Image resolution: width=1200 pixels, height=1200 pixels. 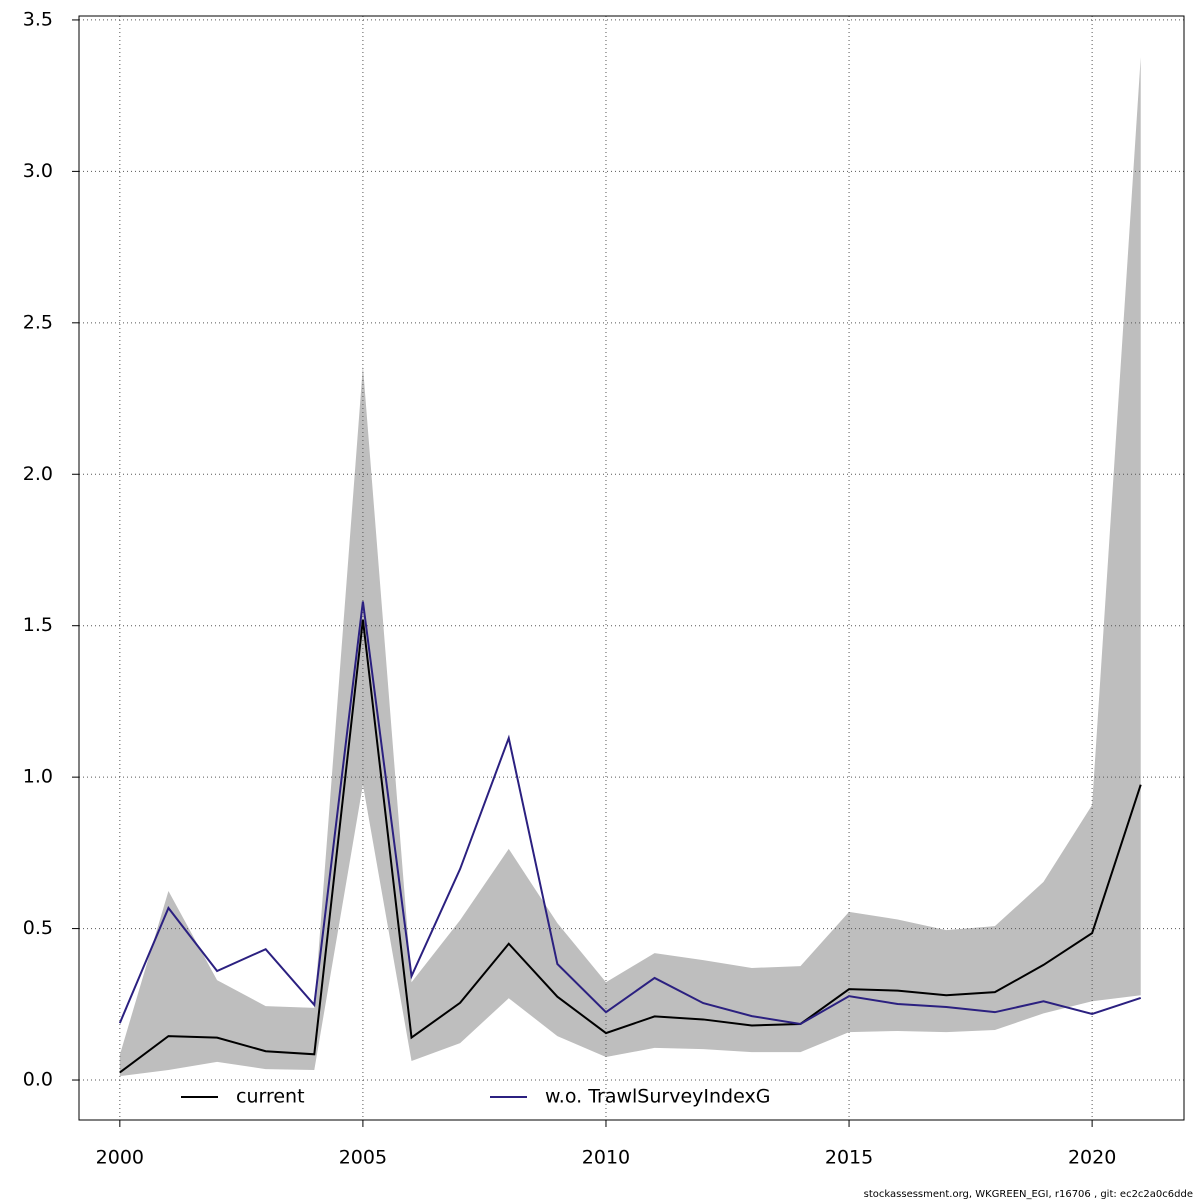 What do you see at coordinates (849, 1158) in the screenshot?
I see `x-tick-label: 2015` at bounding box center [849, 1158].